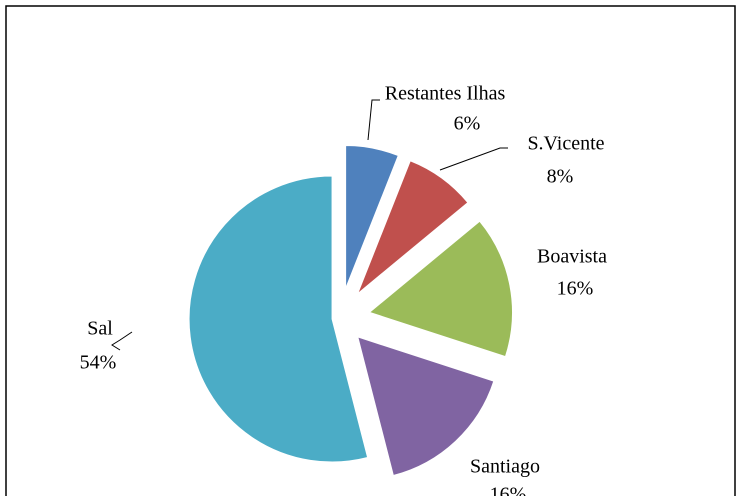 This screenshot has height=496, width=741. Describe the element at coordinates (572, 257) in the screenshot. I see `slice-category-label: Boavista` at that location.